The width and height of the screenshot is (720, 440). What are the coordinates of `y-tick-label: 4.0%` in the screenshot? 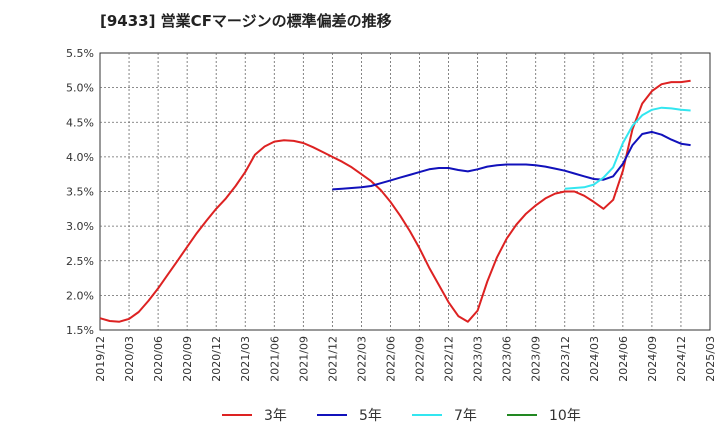 It's located at (80, 157).